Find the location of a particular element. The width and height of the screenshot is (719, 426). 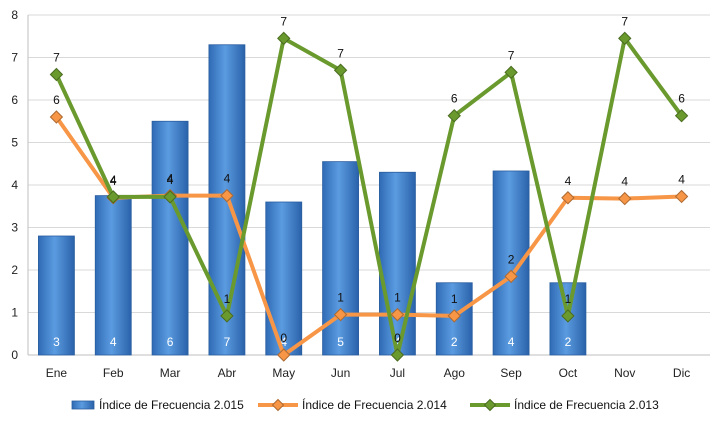

y-tick-label: 1 is located at coordinates (14, 313).